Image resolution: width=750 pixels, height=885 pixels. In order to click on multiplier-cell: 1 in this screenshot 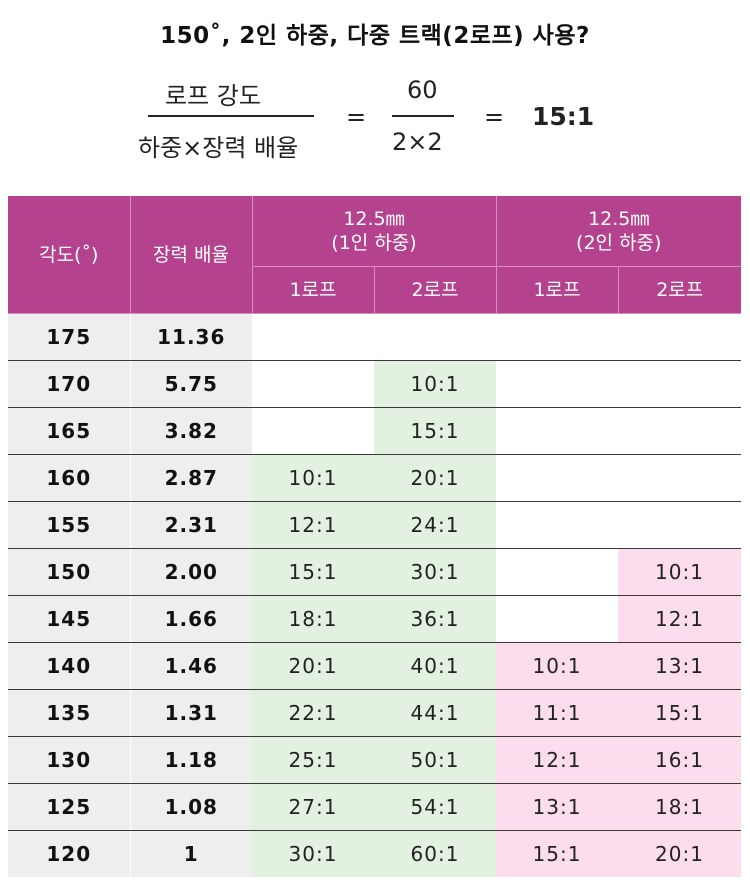, I will do `click(191, 853)`.